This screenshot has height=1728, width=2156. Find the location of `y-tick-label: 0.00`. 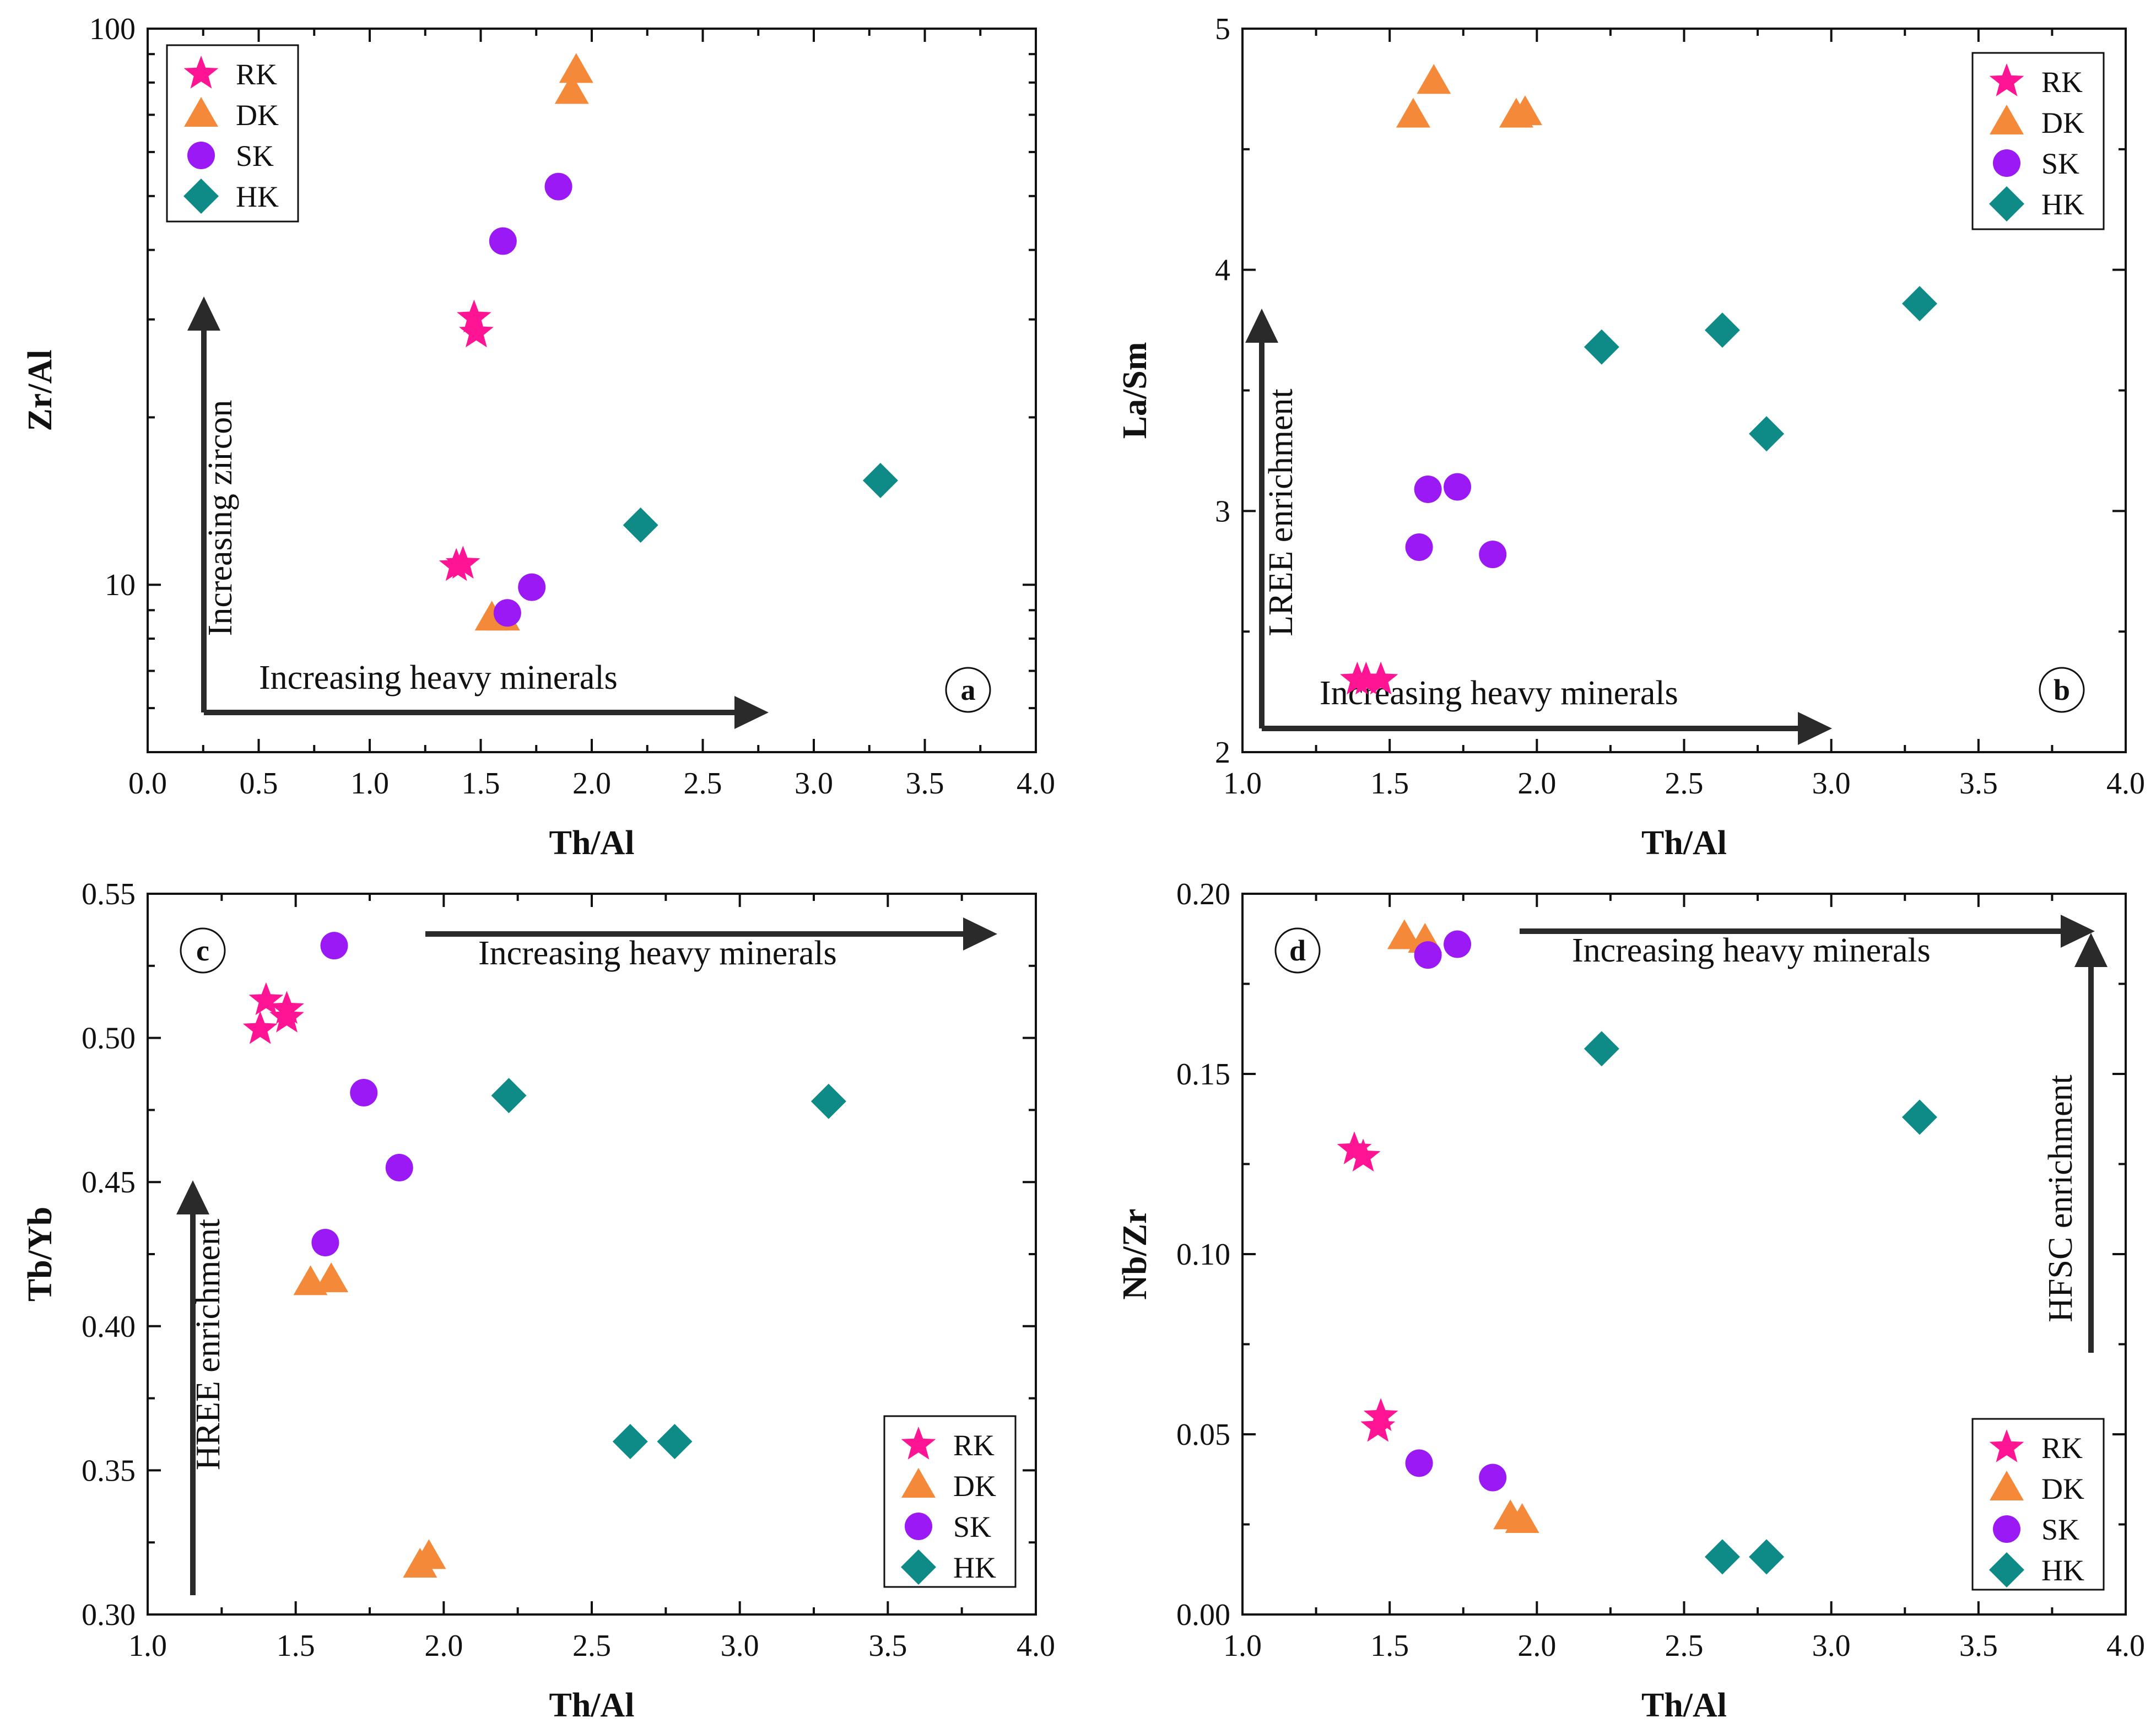

y-tick-label: 0.00 is located at coordinates (1203, 1615).